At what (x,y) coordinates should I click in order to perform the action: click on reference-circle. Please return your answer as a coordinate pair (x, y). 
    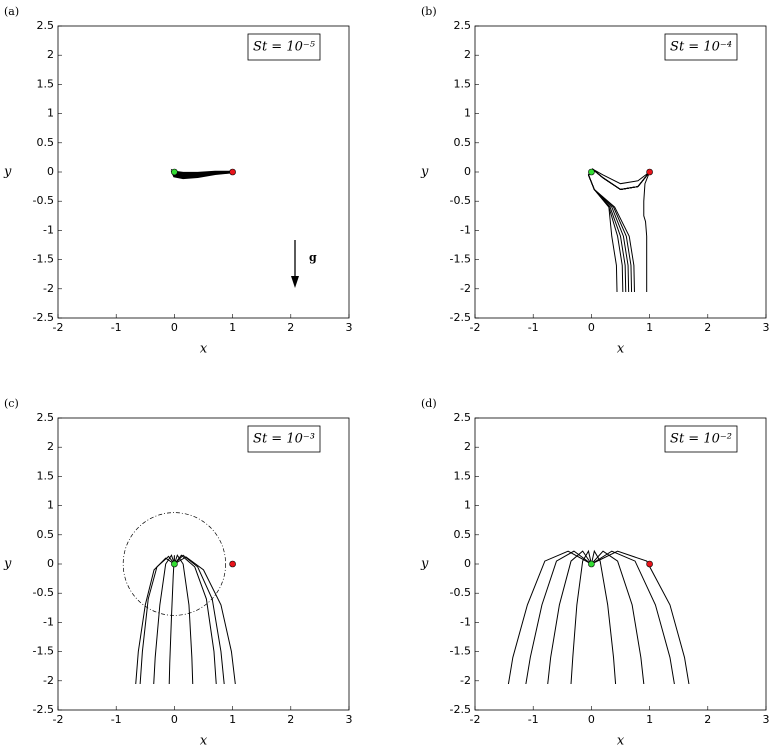
    Looking at the image, I should click on (174, 564).